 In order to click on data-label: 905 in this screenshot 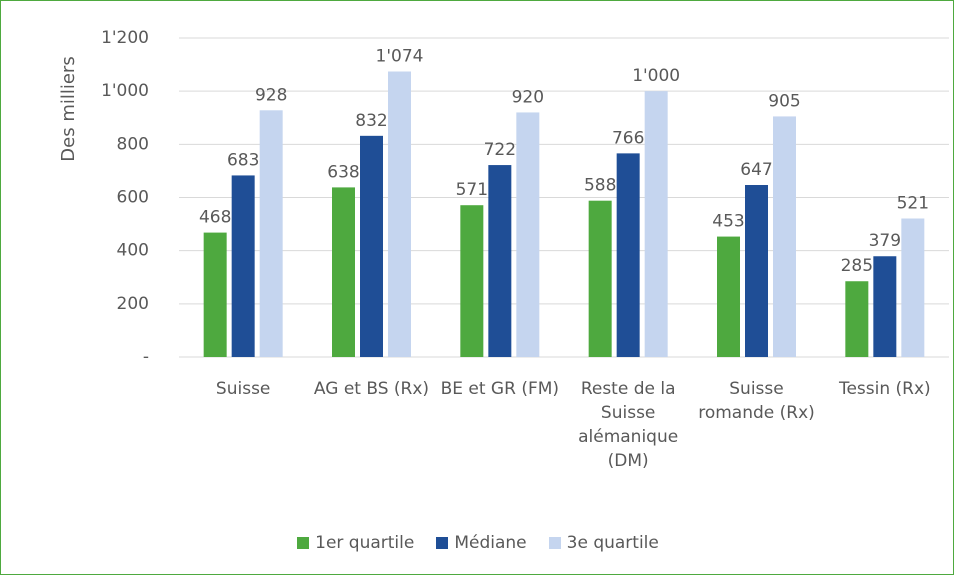, I will do `click(784, 101)`.